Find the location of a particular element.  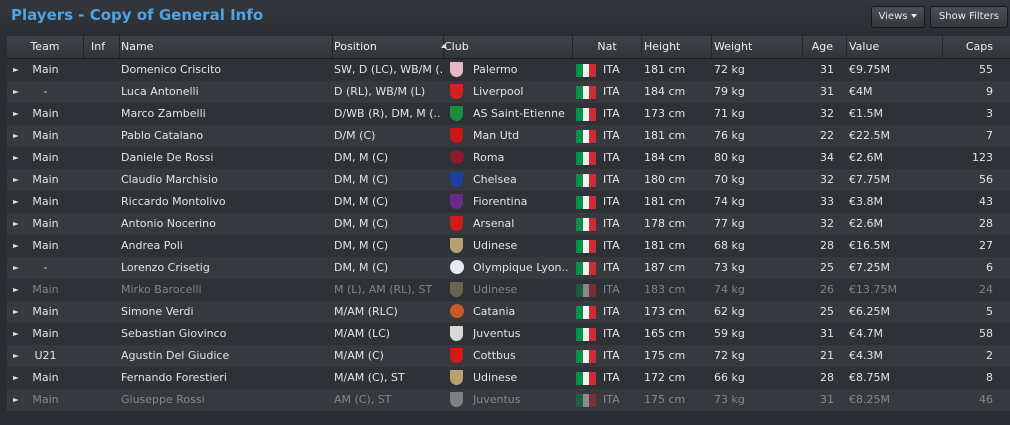

player-name: Claudio Marchisio is located at coordinates (169, 179).